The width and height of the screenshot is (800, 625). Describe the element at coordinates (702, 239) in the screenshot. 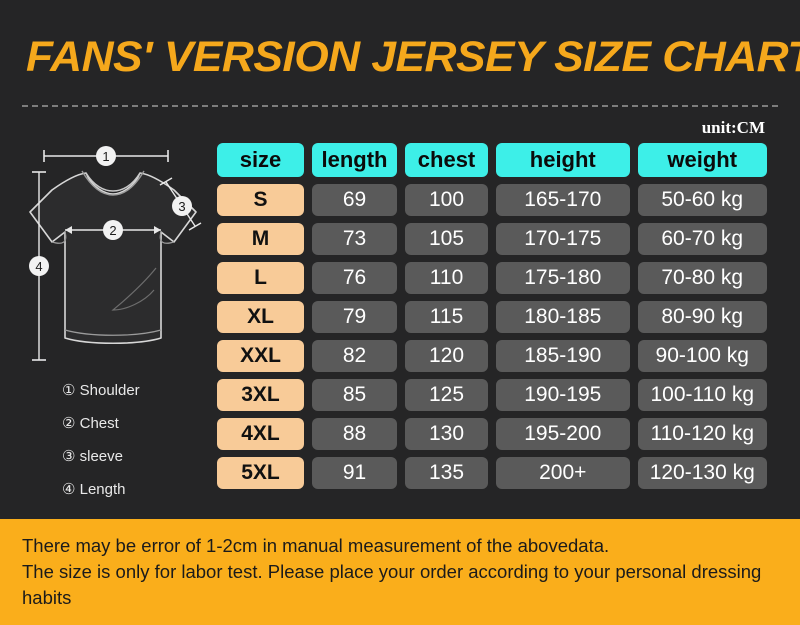

I see `cell-weight: 60-70 kg` at that location.